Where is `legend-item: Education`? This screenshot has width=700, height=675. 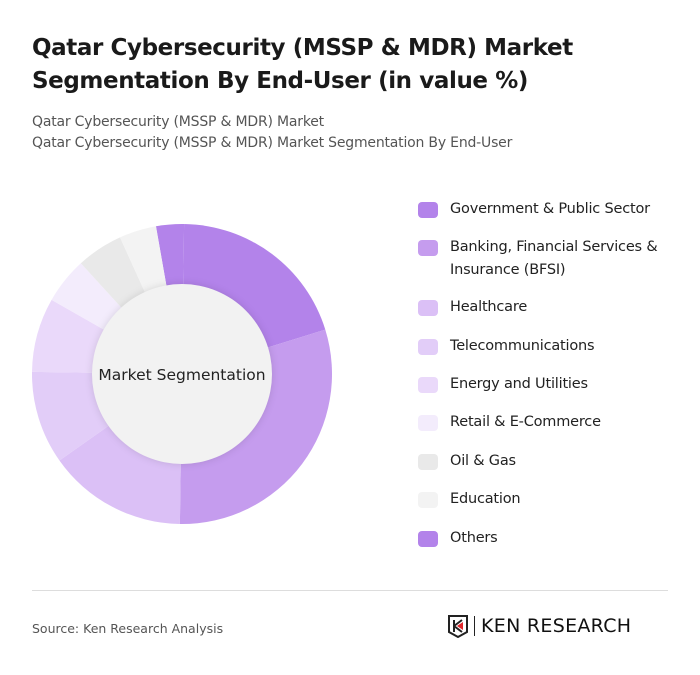
legend-item: Education is located at coordinates (543, 499).